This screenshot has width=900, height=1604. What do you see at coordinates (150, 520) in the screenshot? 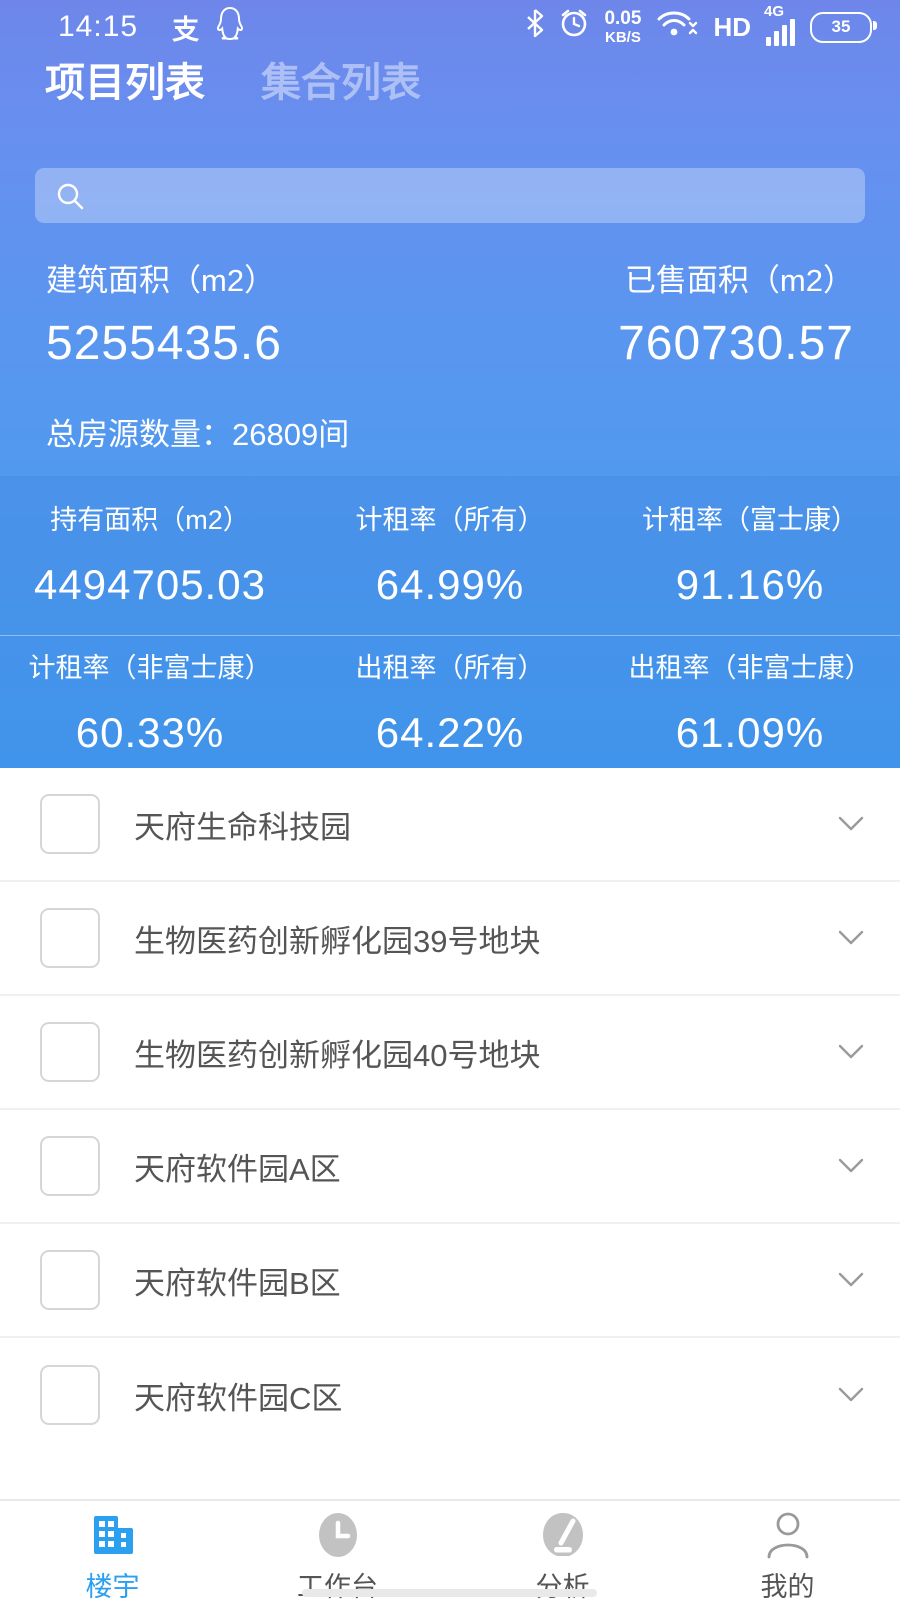
I see `metric-label: 持有面积（m2）` at bounding box center [150, 520].